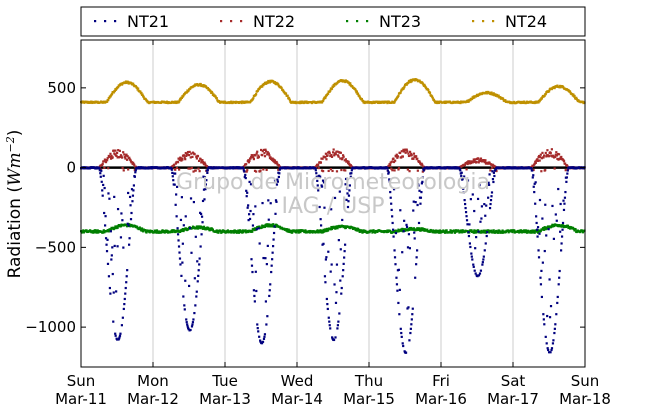  Describe the element at coordinates (50, 207) in the screenshot. I see `y-tick-labels: 500 0 −500 −1000` at that location.